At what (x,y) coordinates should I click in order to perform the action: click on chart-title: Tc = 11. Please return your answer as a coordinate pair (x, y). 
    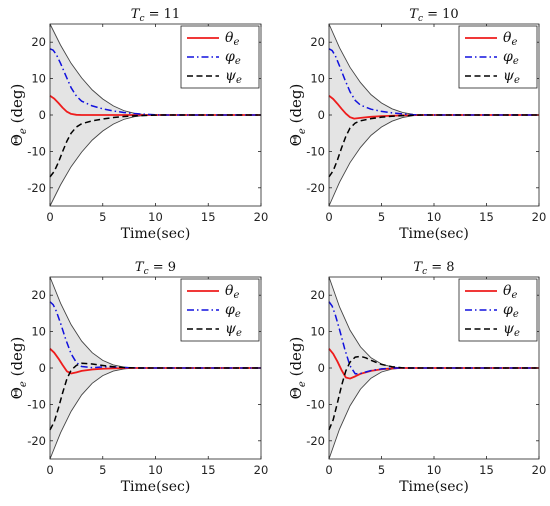
    Looking at the image, I should click on (155, 15).